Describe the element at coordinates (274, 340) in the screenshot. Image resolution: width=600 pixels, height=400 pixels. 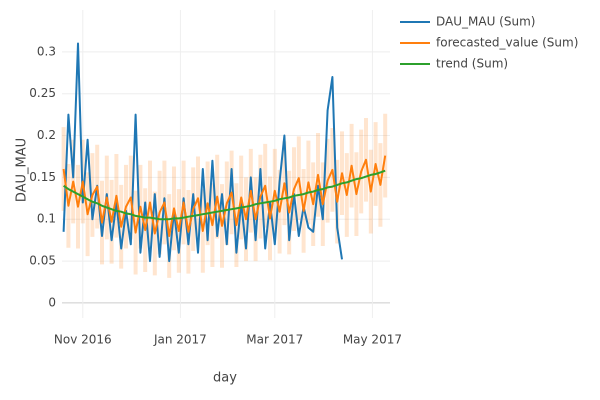
I see `x-tick-label: Mar 2017` at that location.